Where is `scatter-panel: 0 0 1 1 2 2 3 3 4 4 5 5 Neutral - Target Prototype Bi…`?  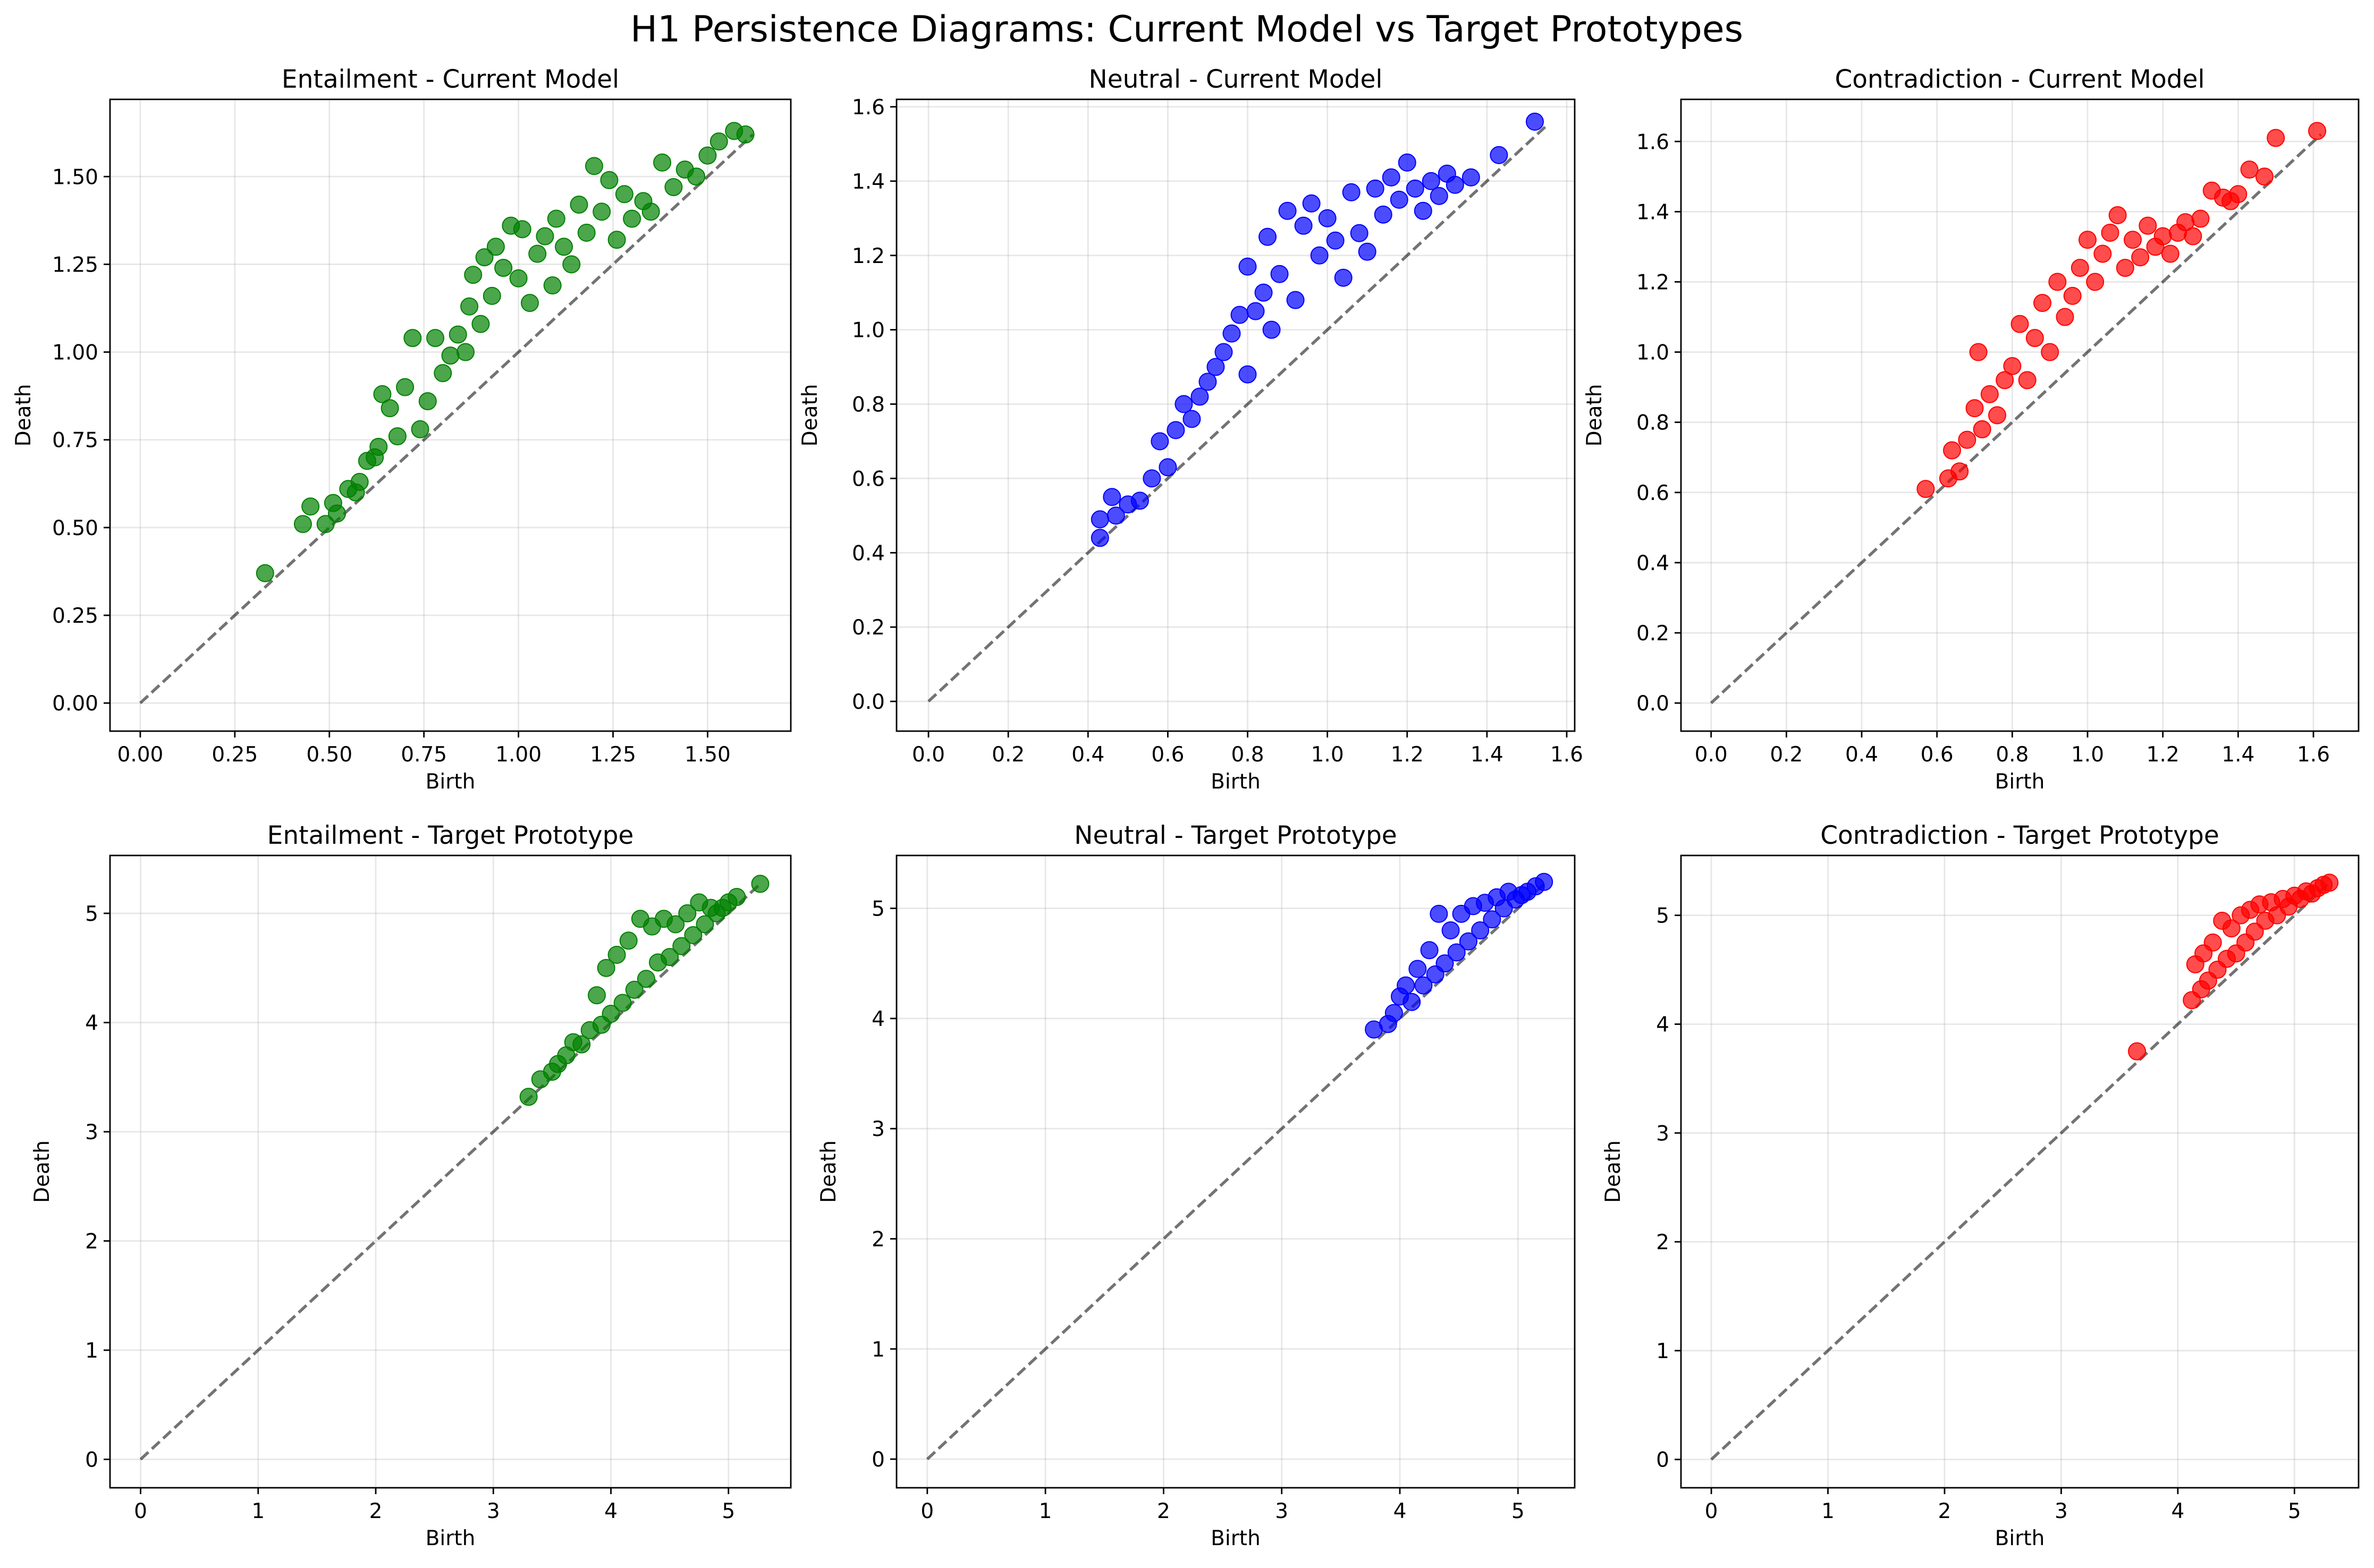 scatter-panel: 0 0 1 1 2 2 3 3 4 4 5 5 Neutral - Target Prototype Bi… is located at coordinates (1196, 1185).